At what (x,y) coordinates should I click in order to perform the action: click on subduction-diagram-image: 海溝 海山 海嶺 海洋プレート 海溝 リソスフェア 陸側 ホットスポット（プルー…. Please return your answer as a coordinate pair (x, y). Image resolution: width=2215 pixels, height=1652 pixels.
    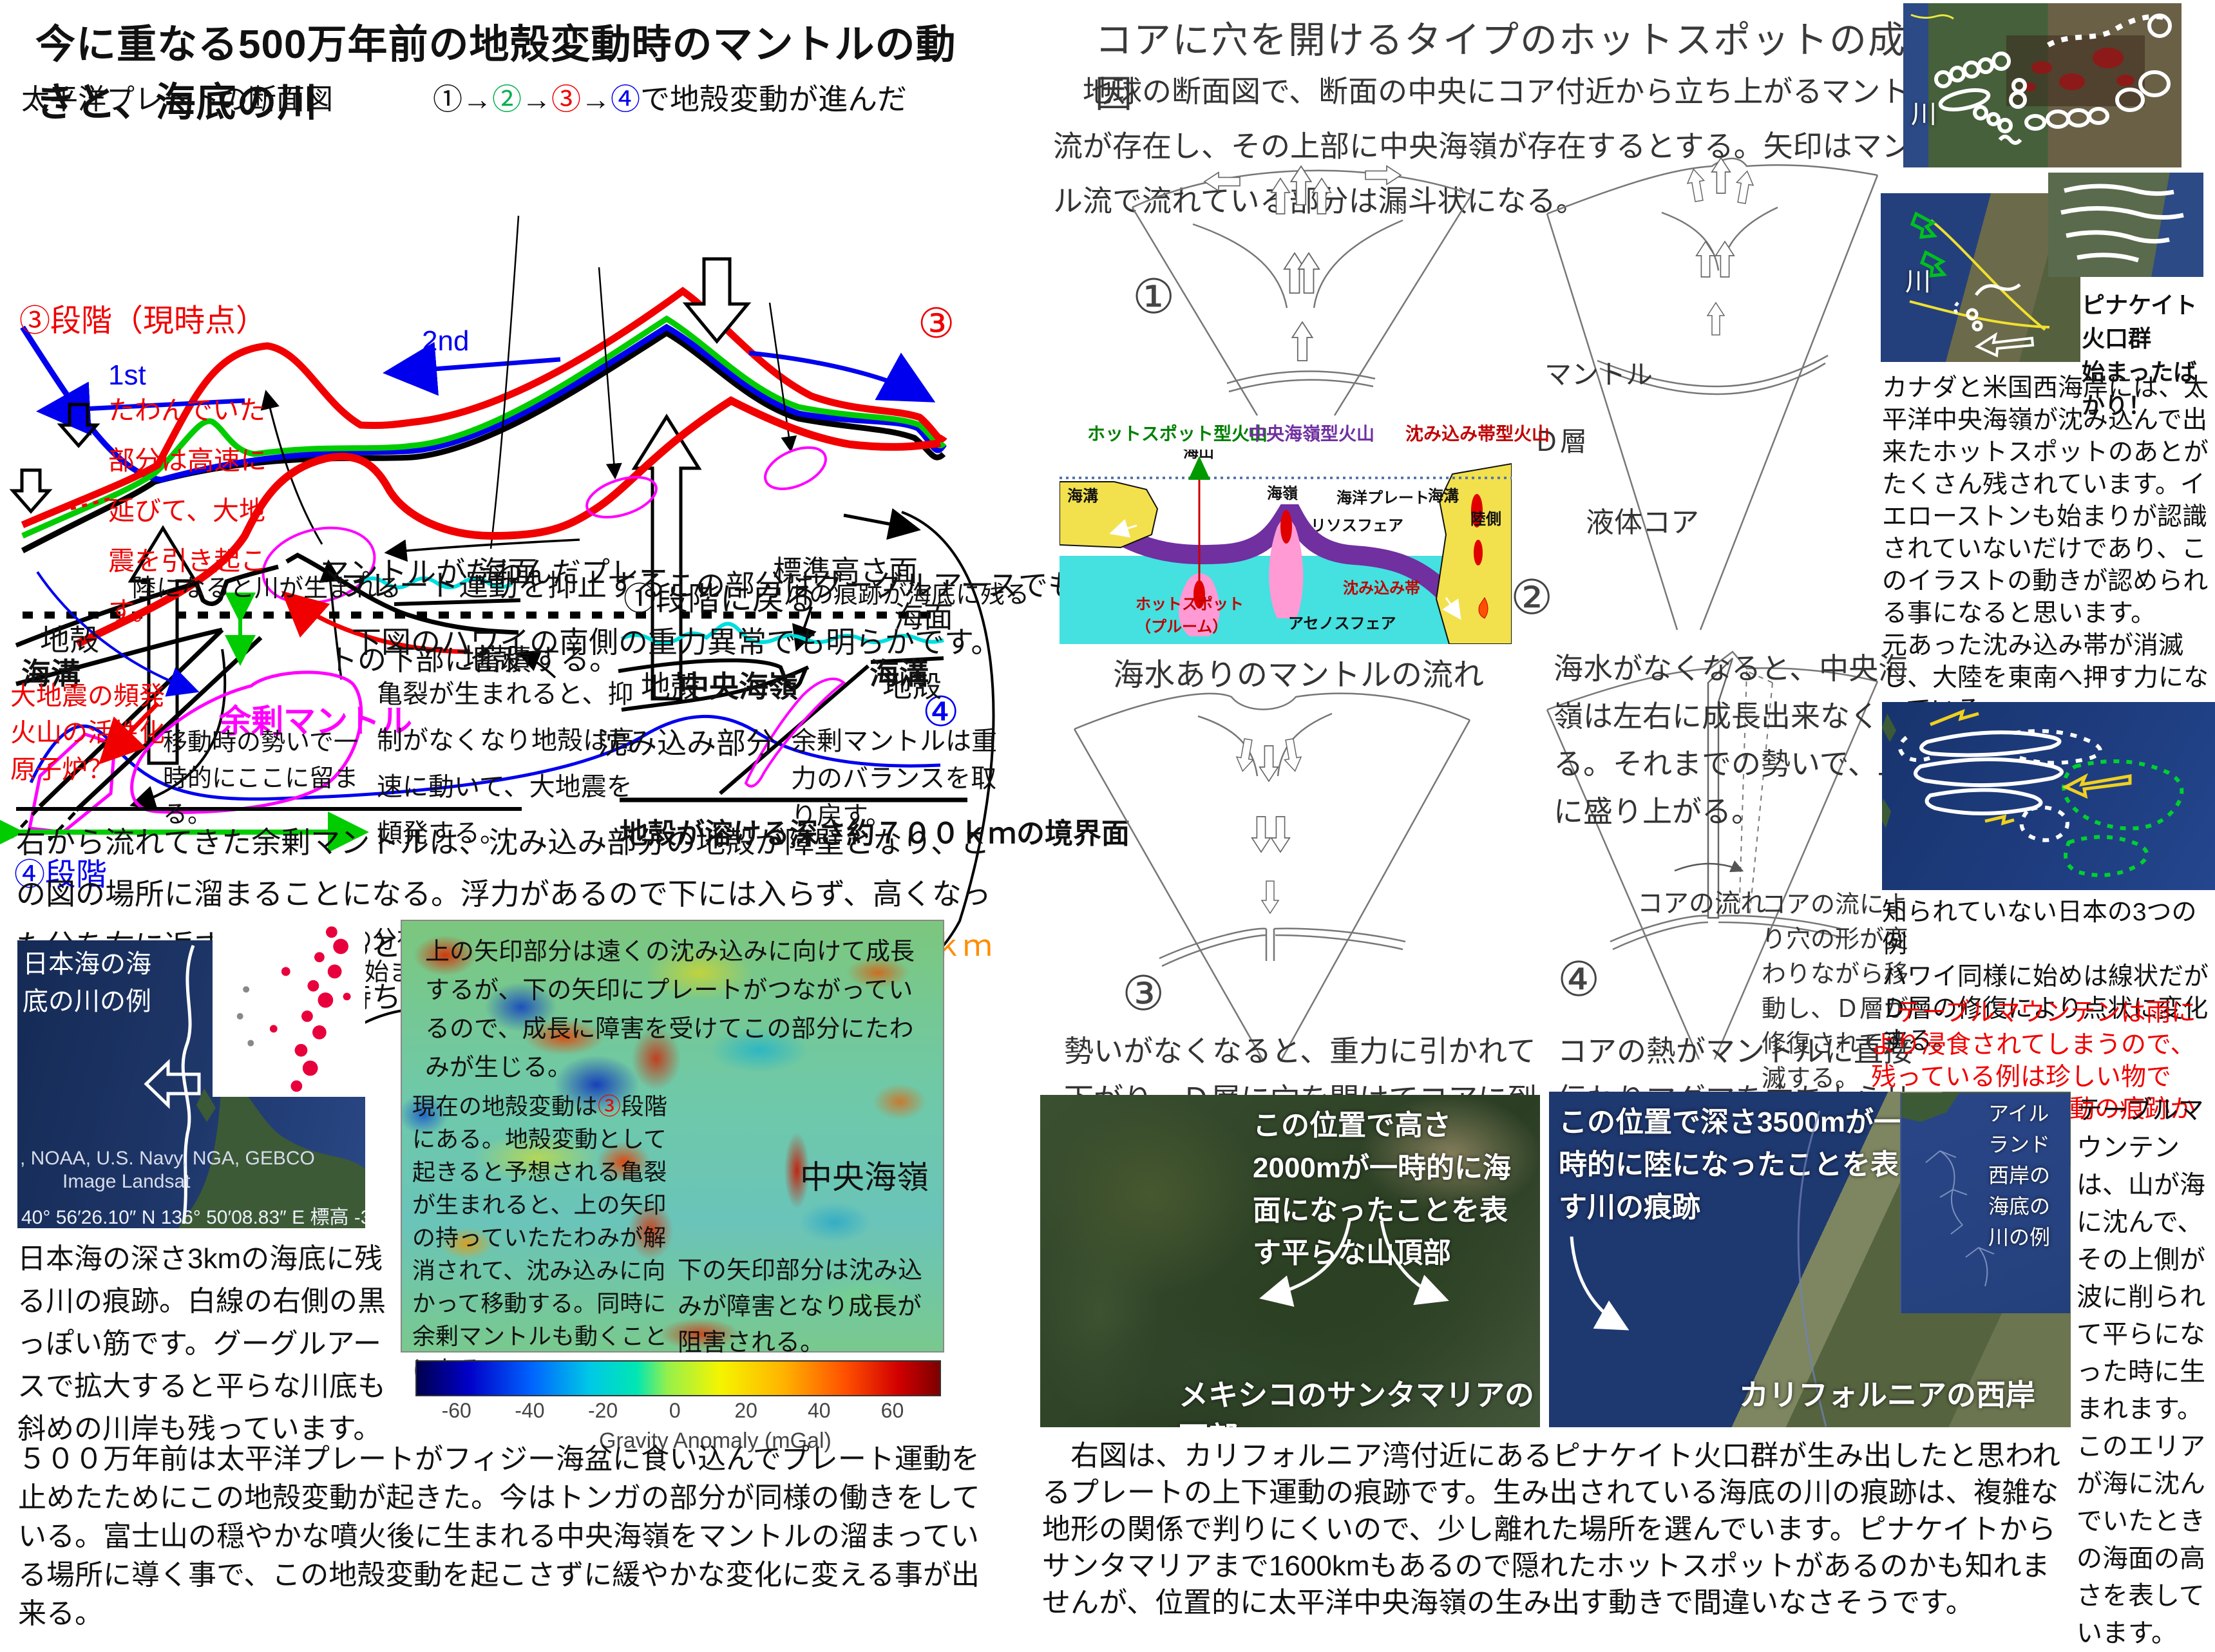
    Looking at the image, I should click on (1286, 547).